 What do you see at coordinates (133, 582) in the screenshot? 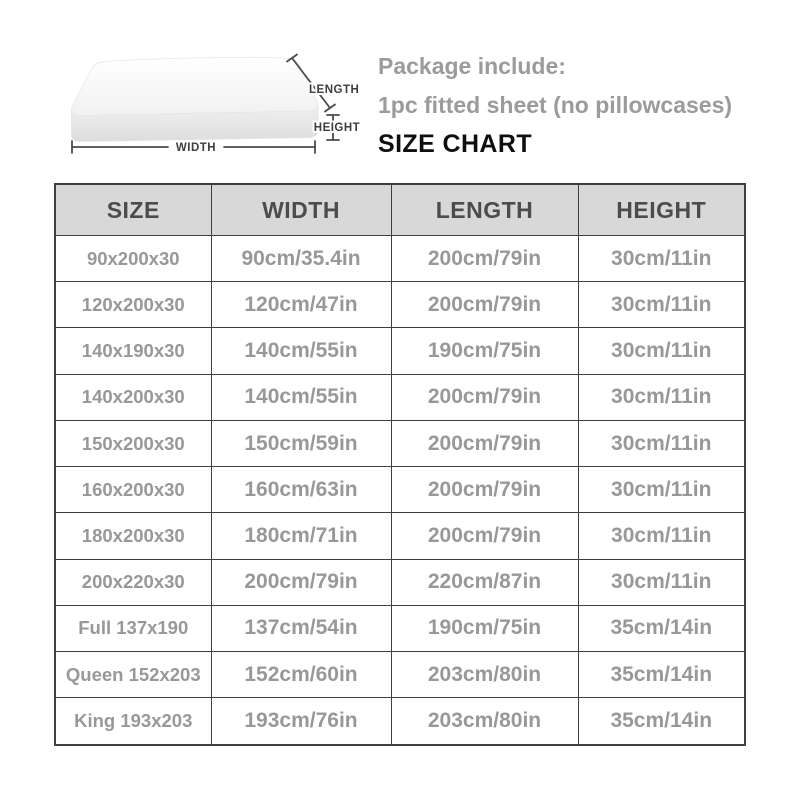
I see `cell-size: 200x220x30` at bounding box center [133, 582].